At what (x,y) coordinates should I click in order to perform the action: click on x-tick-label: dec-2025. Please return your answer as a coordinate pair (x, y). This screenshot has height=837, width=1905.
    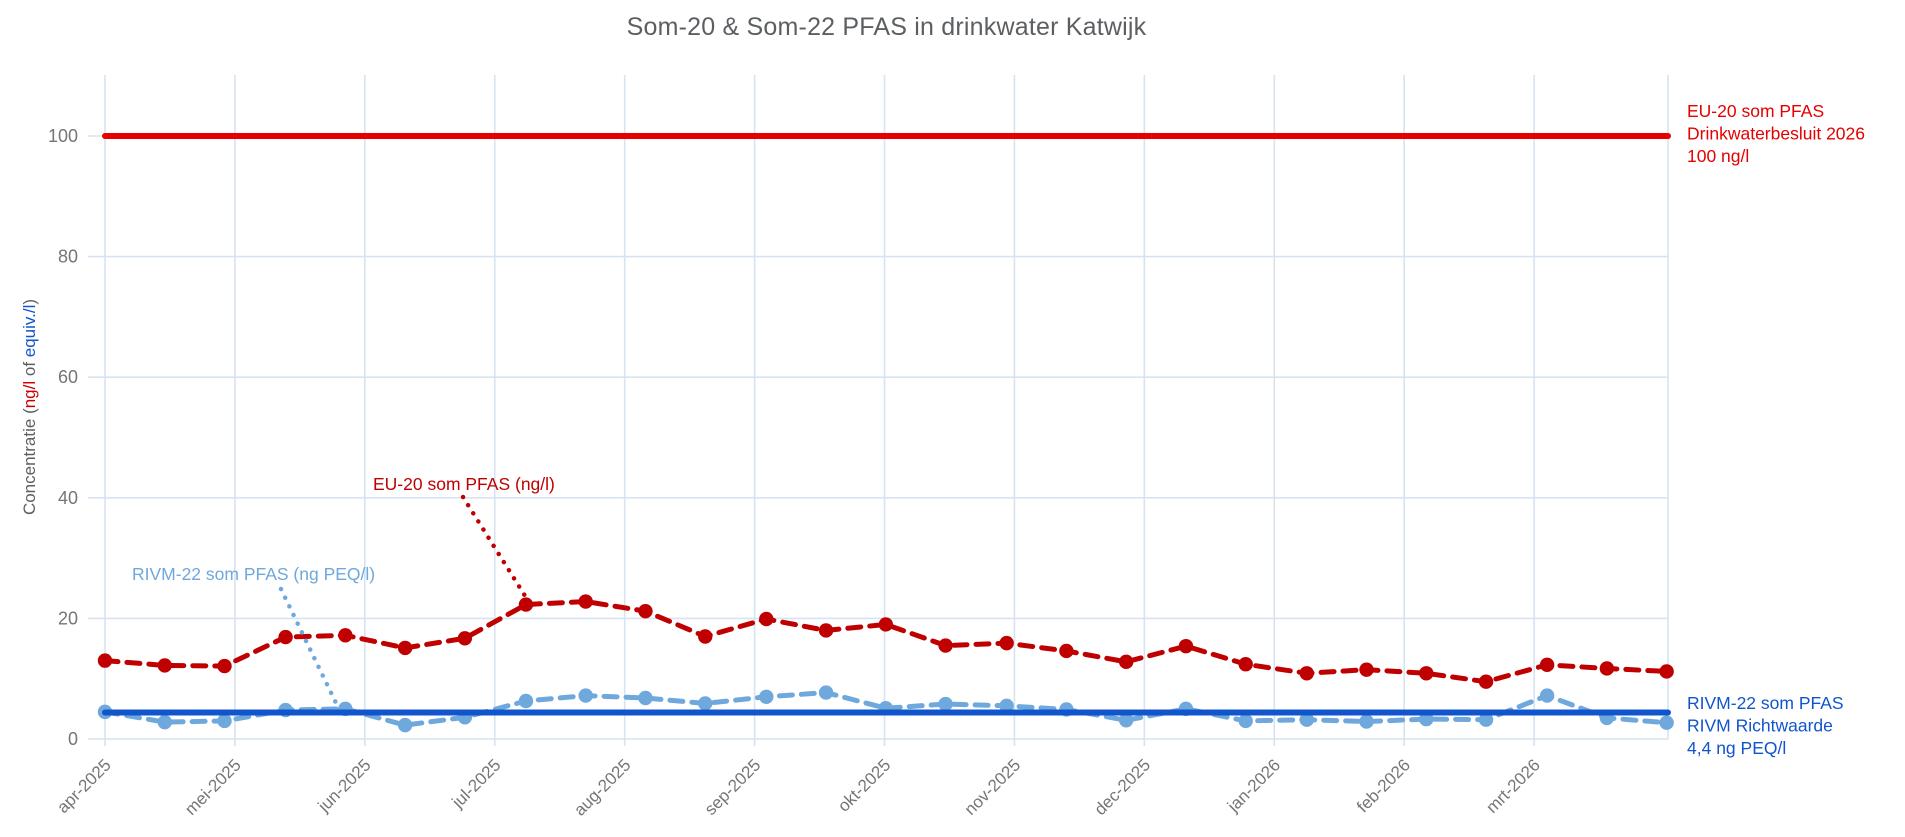
    Looking at the image, I should click on (1123, 787).